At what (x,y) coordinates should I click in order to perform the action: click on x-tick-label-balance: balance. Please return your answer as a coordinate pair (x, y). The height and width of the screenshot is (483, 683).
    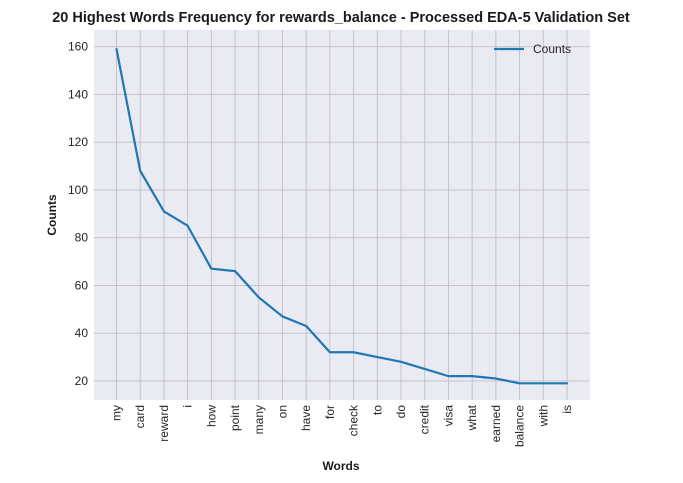
    Looking at the image, I should click on (520, 426).